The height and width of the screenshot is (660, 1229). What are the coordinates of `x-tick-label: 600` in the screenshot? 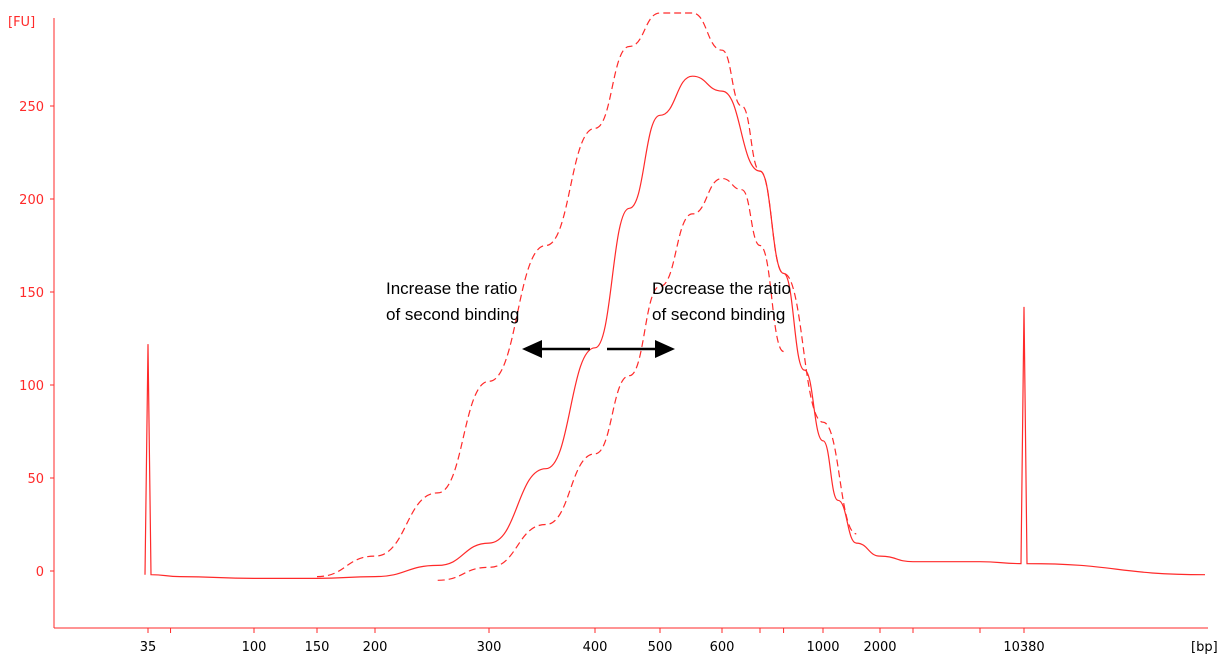 It's located at (722, 647).